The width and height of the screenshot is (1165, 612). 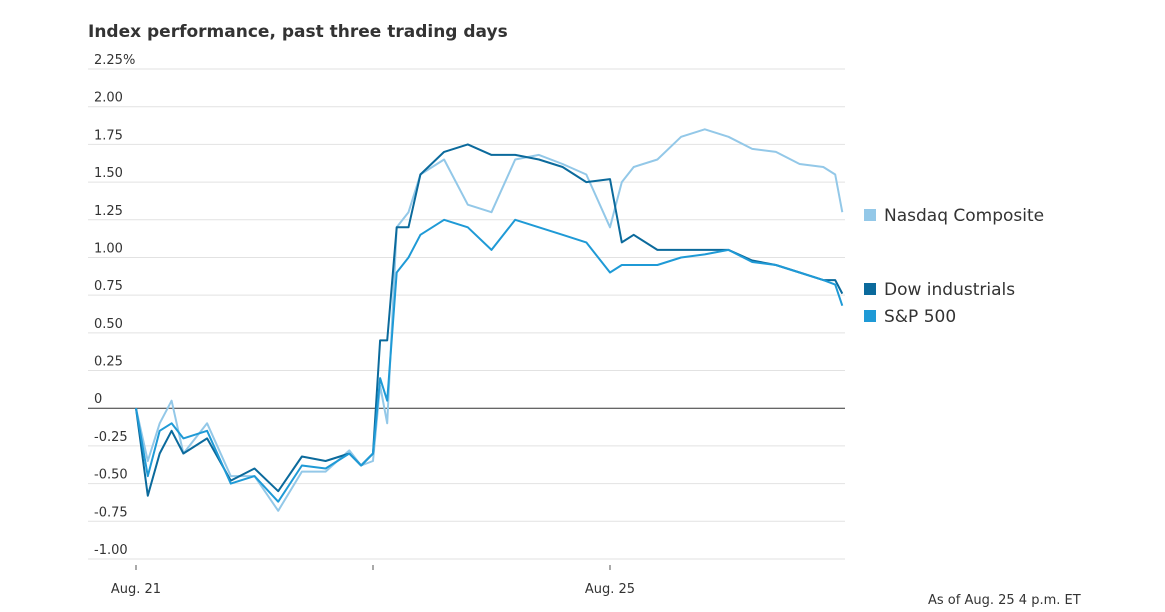 I want to click on y-tick-label: -1.00, so click(x=111, y=550).